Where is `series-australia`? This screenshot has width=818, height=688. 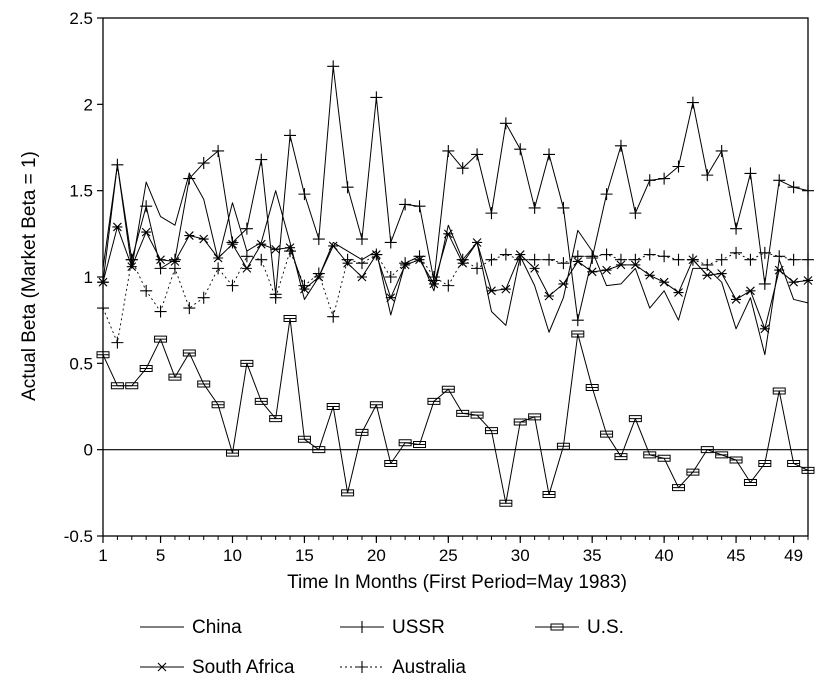
series-australia is located at coordinates (455, 297).